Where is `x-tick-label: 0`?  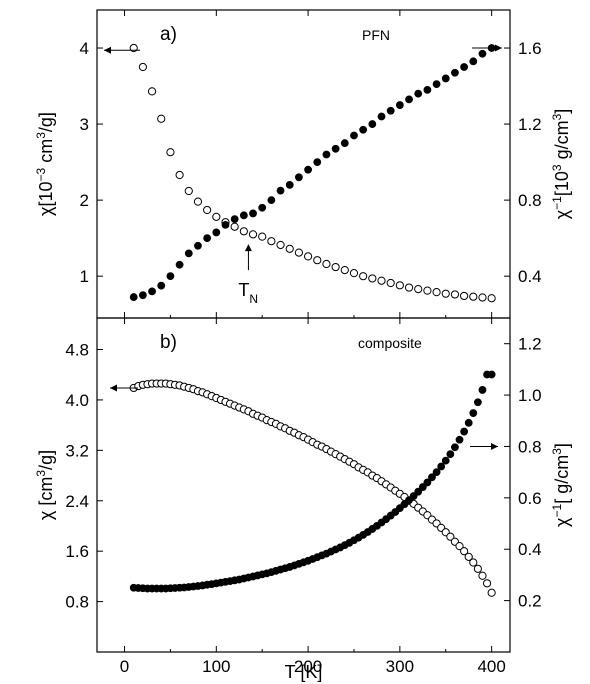 x-tick-label: 0 is located at coordinates (124, 666).